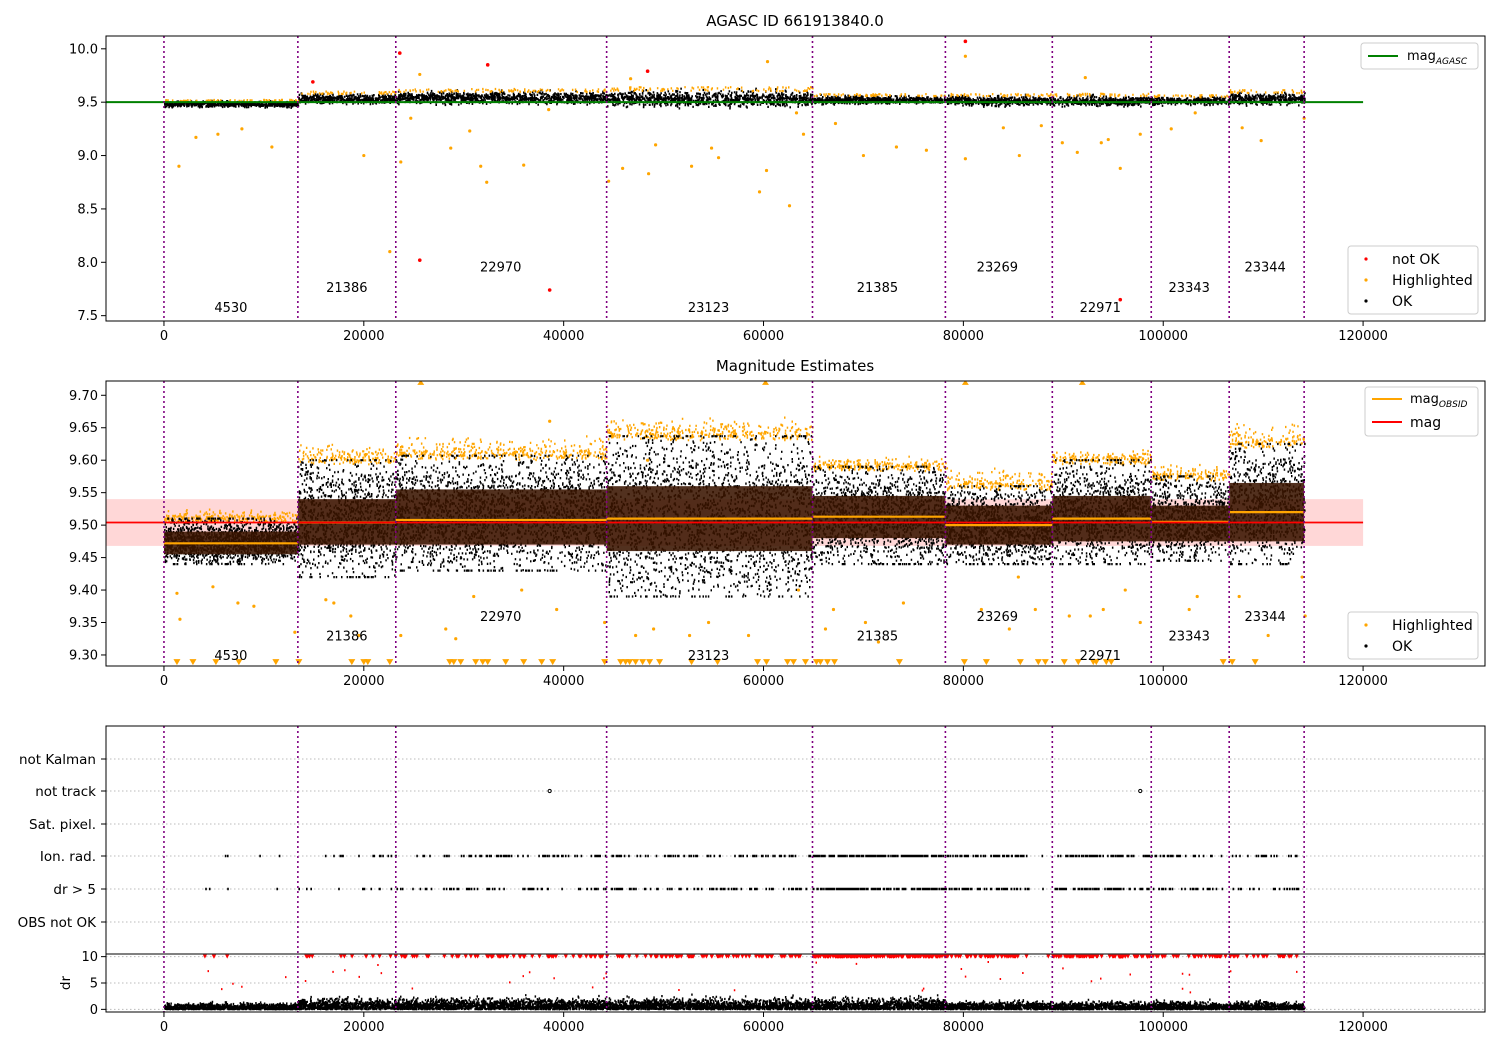  What do you see at coordinates (763, 681) in the screenshot?
I see `x-tick-label: 60000` at bounding box center [763, 681].